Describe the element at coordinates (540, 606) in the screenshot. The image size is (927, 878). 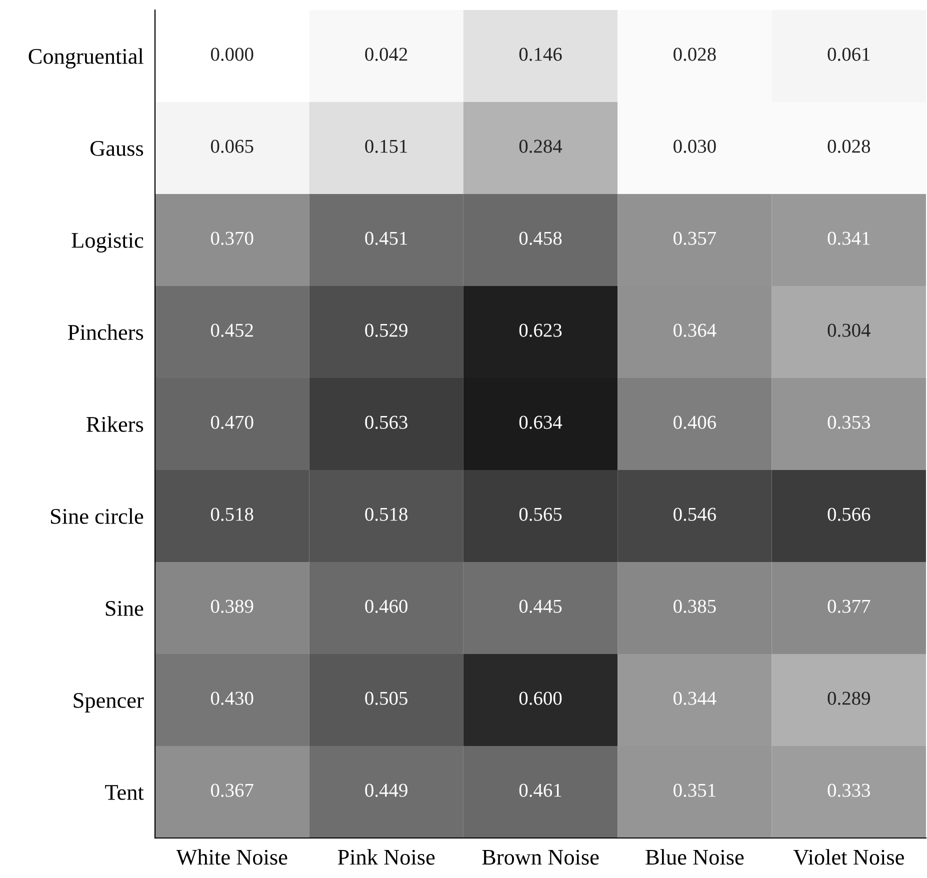
I see `data-label: 0.445` at that location.